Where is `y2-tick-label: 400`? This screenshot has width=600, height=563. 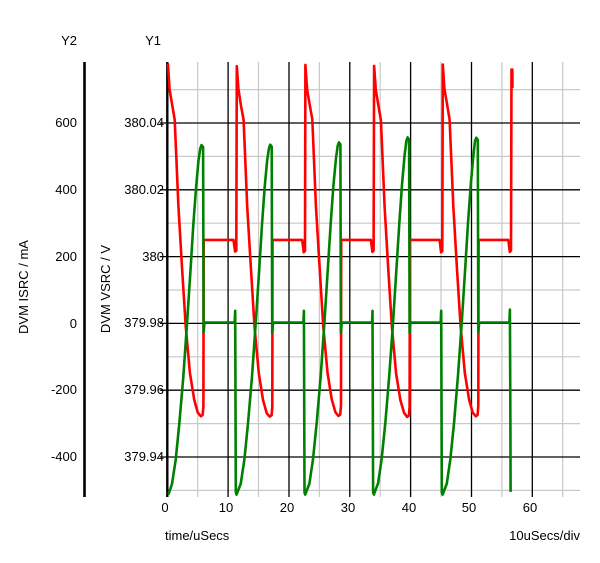 y2-tick-label: 400 is located at coordinates (66, 189).